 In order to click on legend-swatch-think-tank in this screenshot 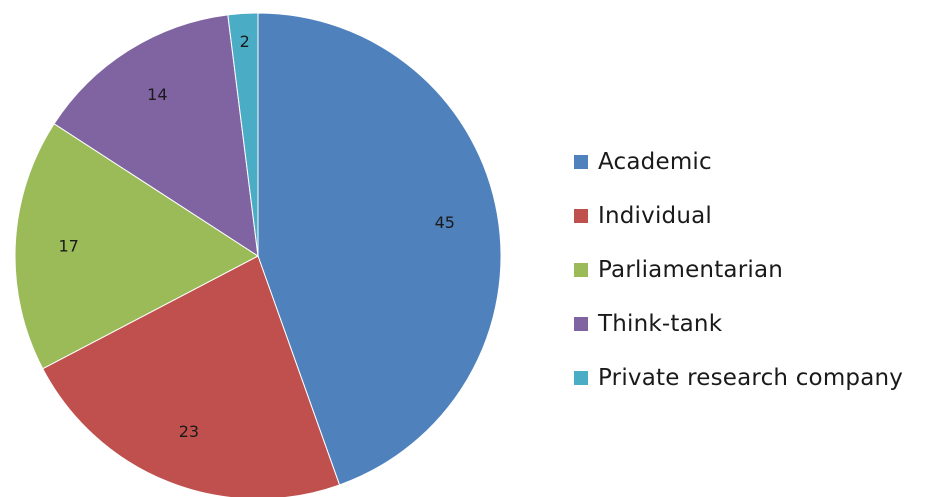, I will do `click(581, 324)`.